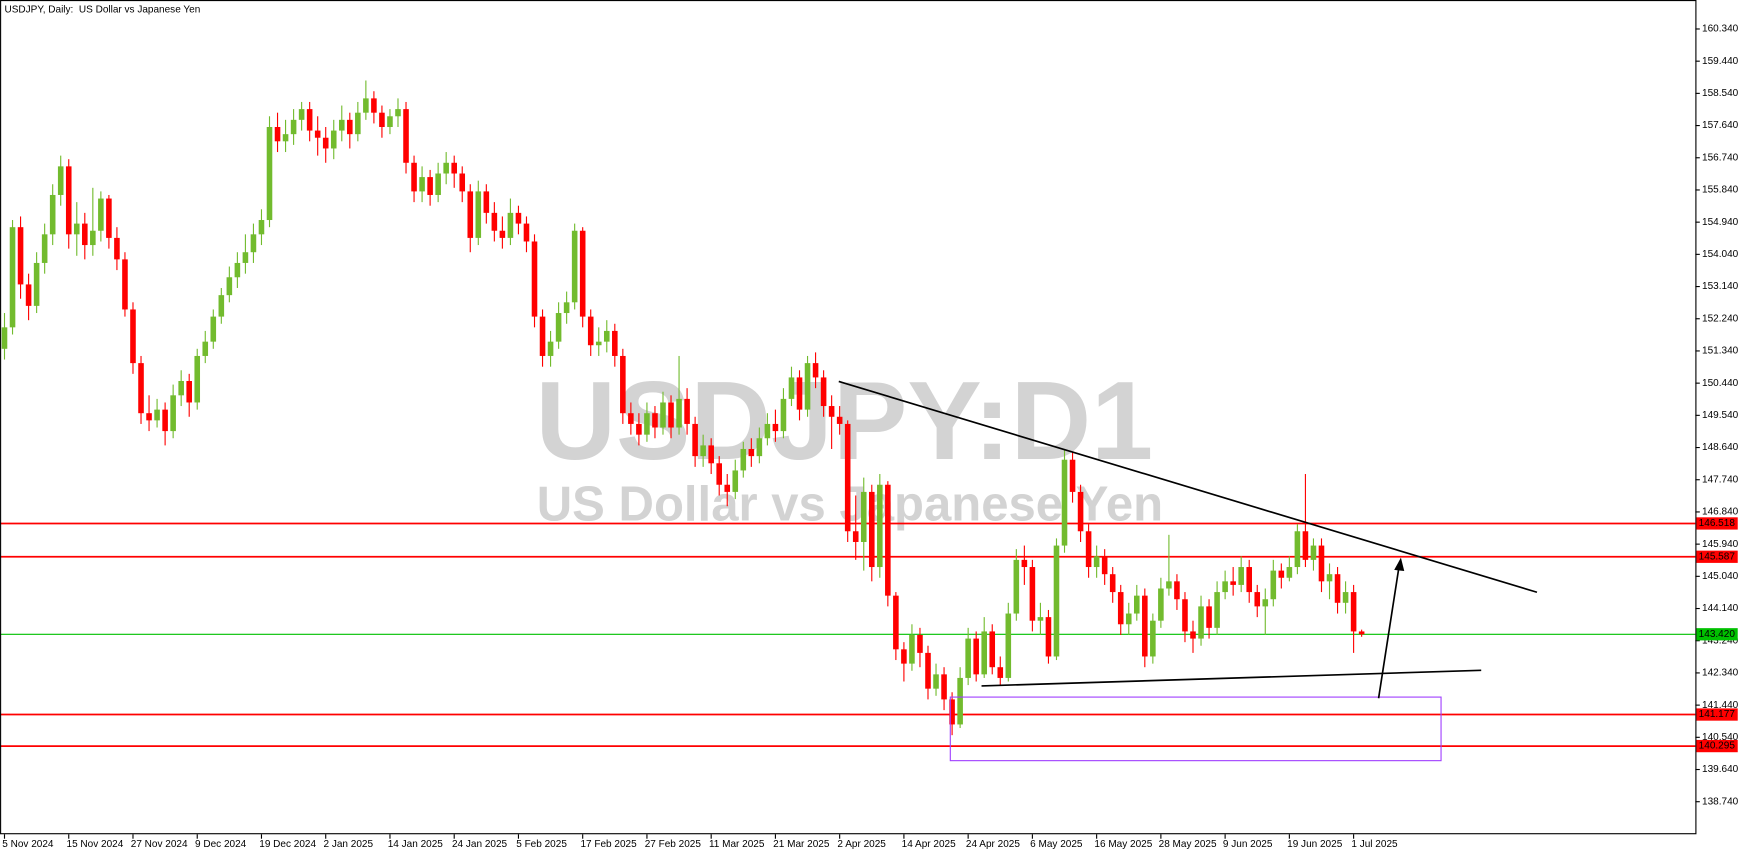  Describe the element at coordinates (1720, 447) in the screenshot. I see `y-tick-label: 148.640` at that location.